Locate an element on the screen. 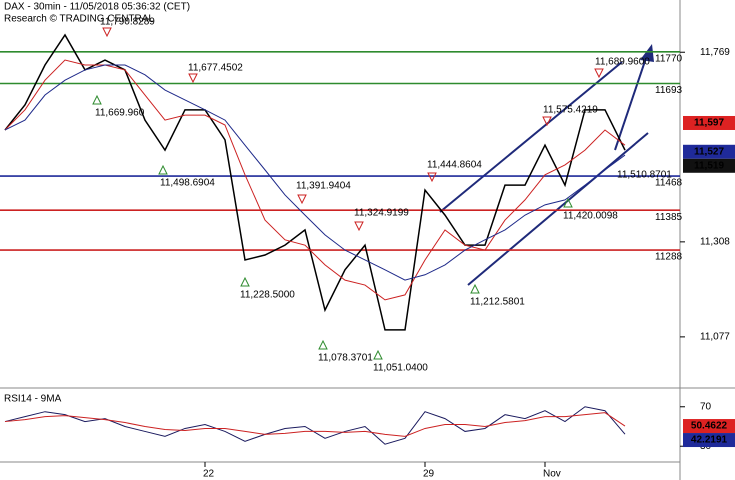  level-label: 11693 is located at coordinates (669, 90).